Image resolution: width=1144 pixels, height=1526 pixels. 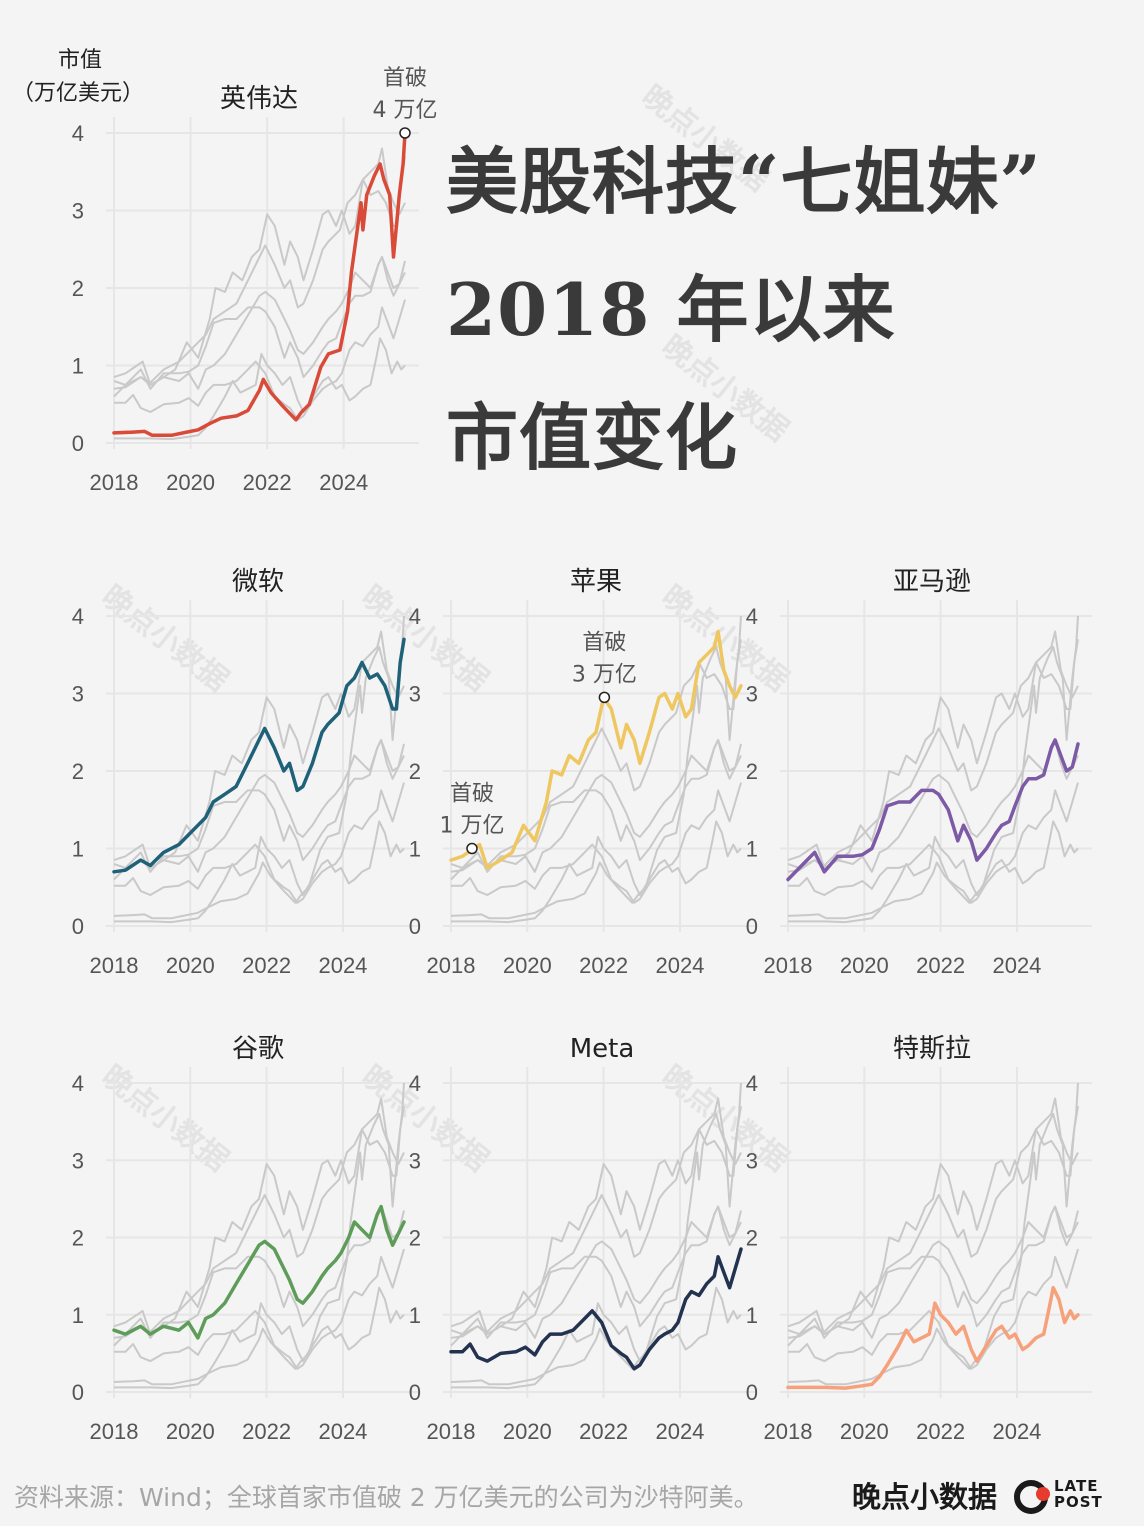 I want to click on brand-name: 晚点小数据, so click(x=925, y=1497).